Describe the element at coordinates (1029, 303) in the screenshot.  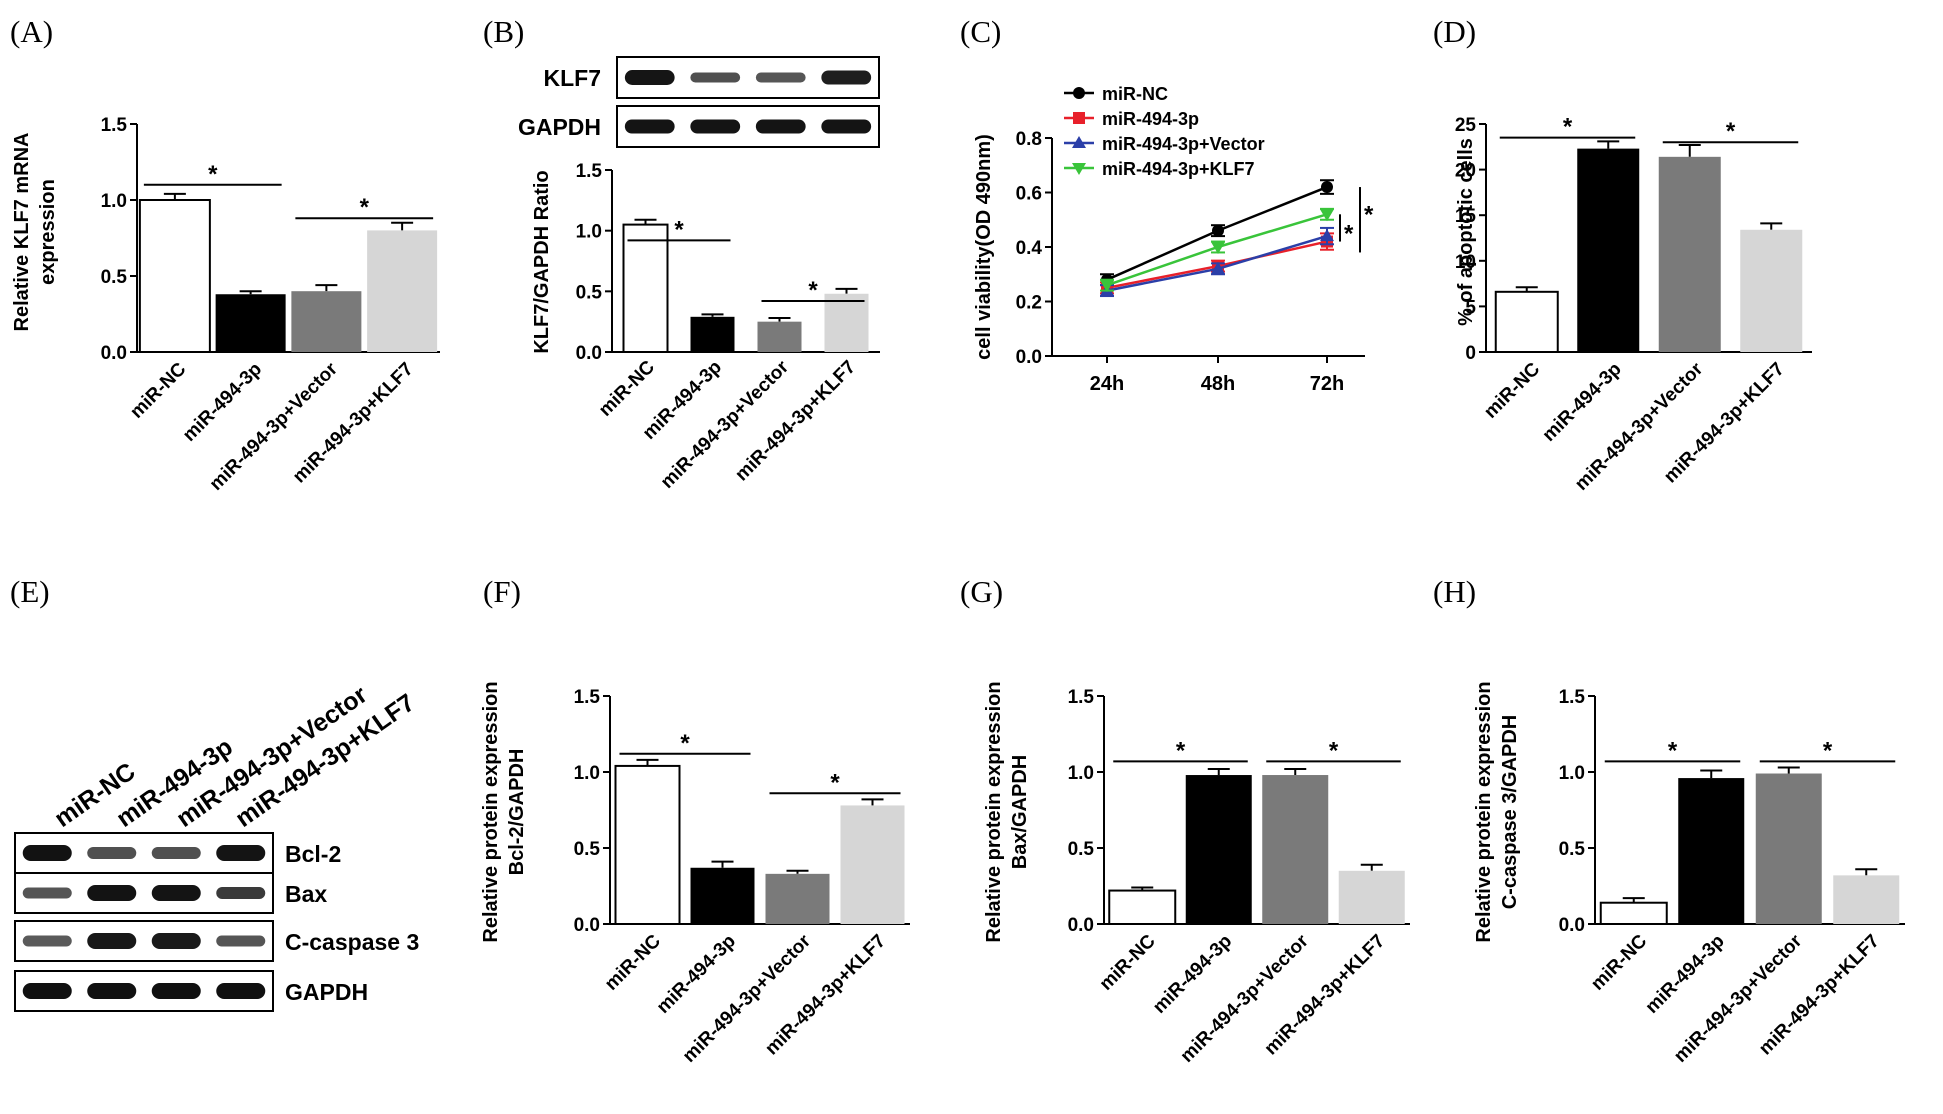
I see `y-tick-label: 0.2` at that location.